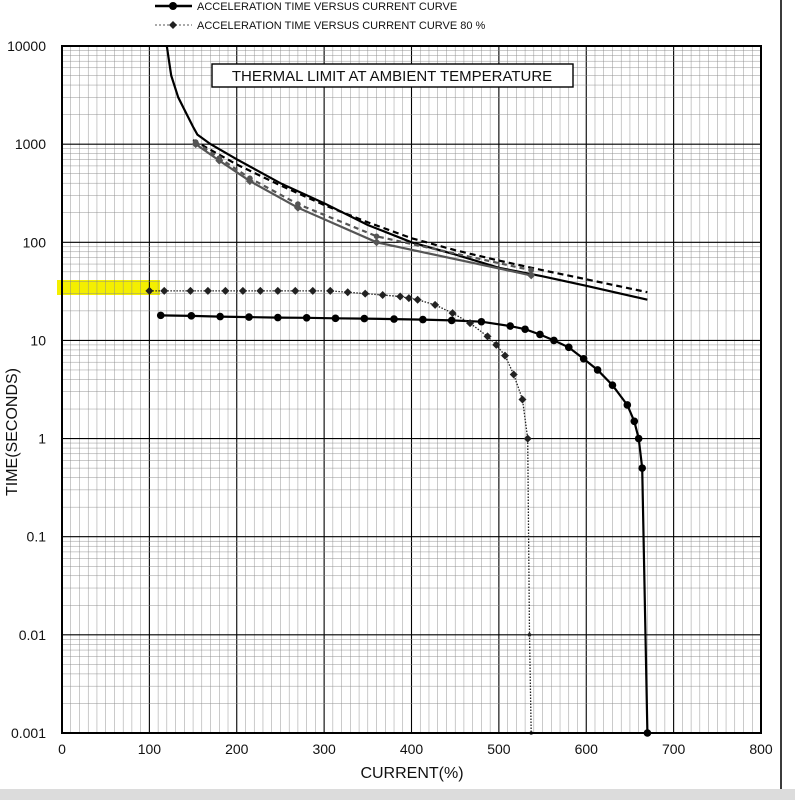 The height and width of the screenshot is (805, 795). I want to click on annotation-box: THERMAL LIMIT AT AMBIENT TEMPERATURE, so click(392, 75).